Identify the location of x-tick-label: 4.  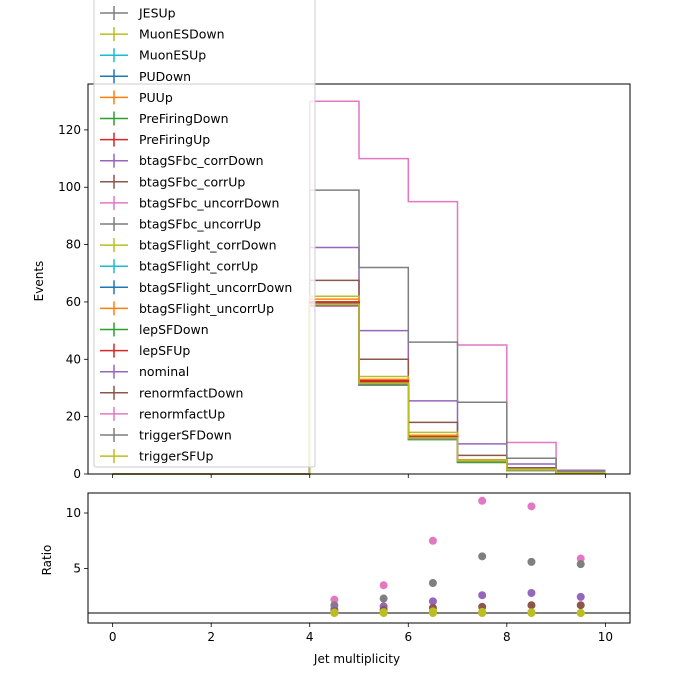
(310, 637).